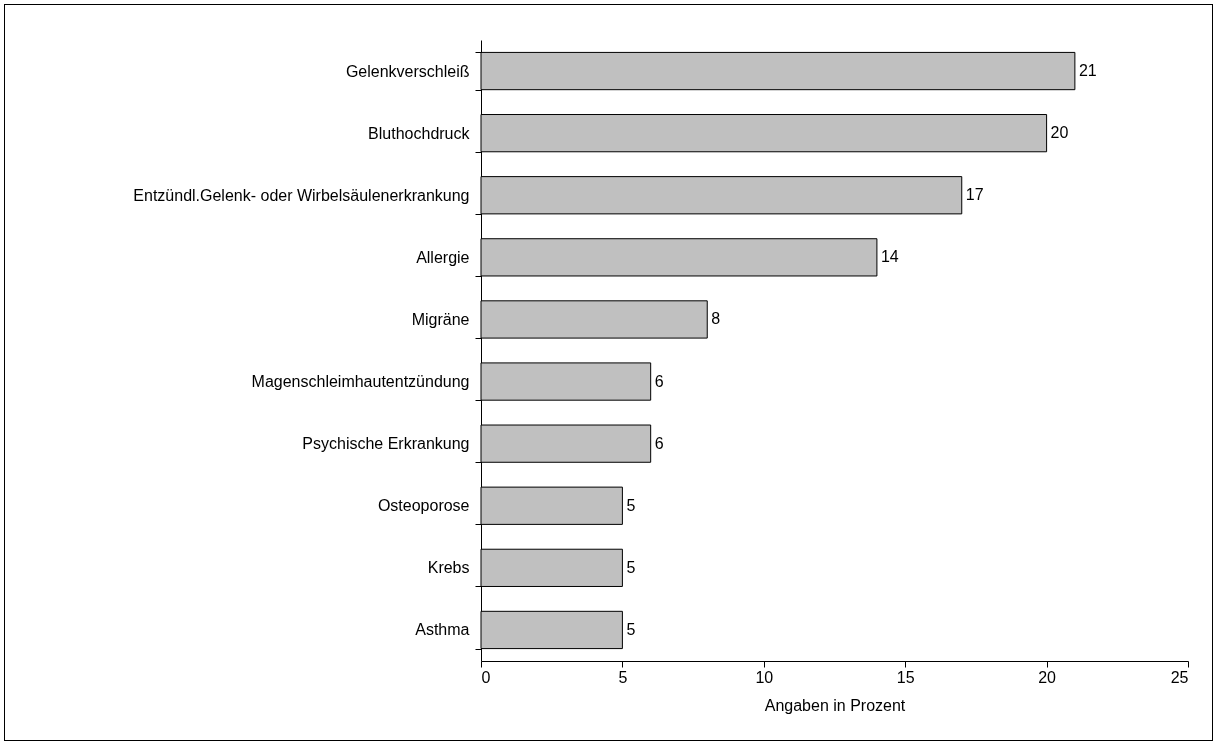  What do you see at coordinates (419, 133) in the screenshot?
I see `y-tick-label: Bluthochdruck` at bounding box center [419, 133].